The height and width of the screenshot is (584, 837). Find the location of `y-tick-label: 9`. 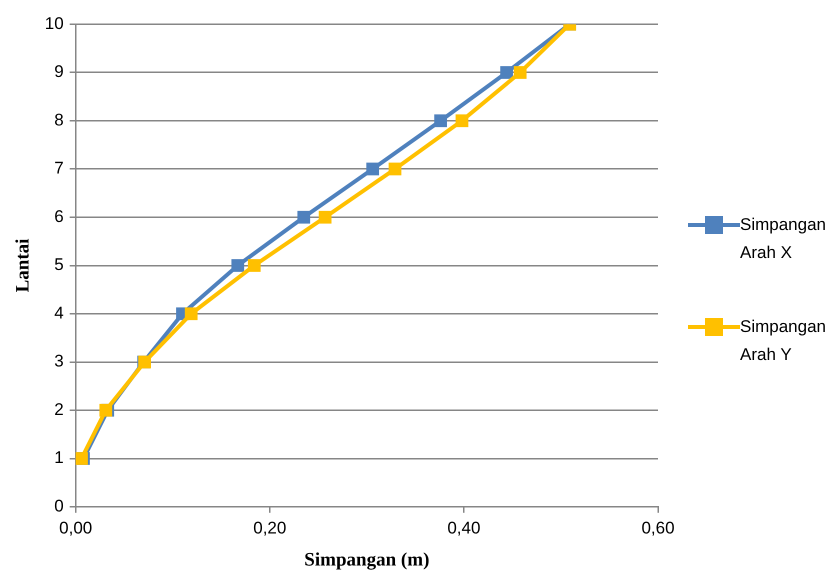

y-tick-label: 9 is located at coordinates (59, 72).